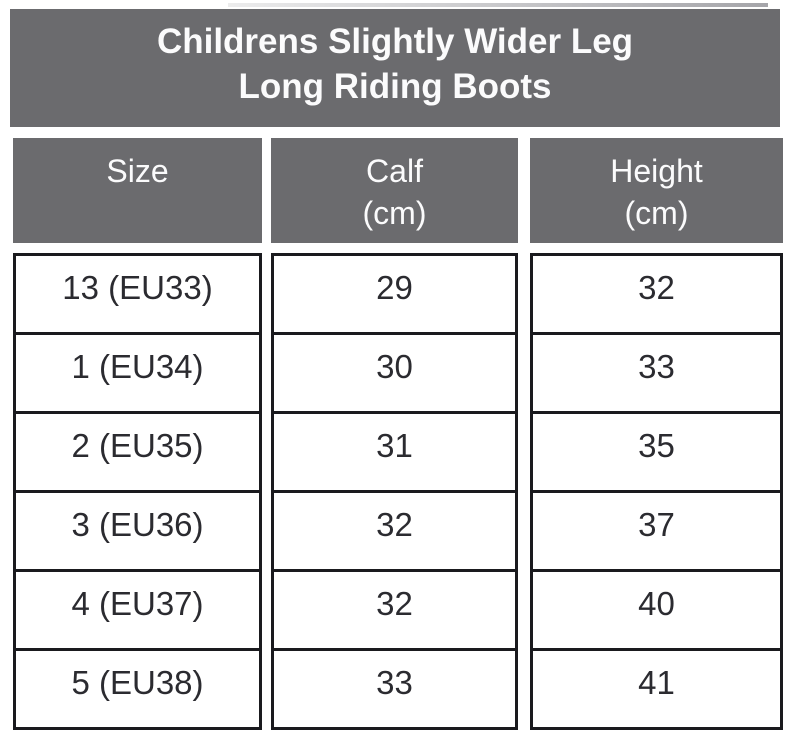 The width and height of the screenshot is (800, 752). What do you see at coordinates (137, 287) in the screenshot?
I see `size-cell: 13 (EU33)` at bounding box center [137, 287].